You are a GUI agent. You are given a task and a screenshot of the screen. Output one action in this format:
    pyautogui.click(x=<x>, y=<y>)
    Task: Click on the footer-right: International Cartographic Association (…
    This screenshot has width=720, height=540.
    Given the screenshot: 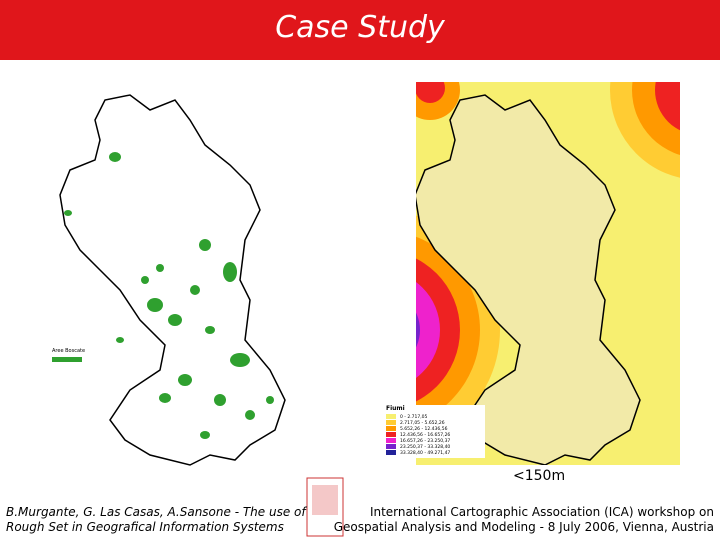 What is the action you would take?
    pyautogui.click(x=524, y=520)
    